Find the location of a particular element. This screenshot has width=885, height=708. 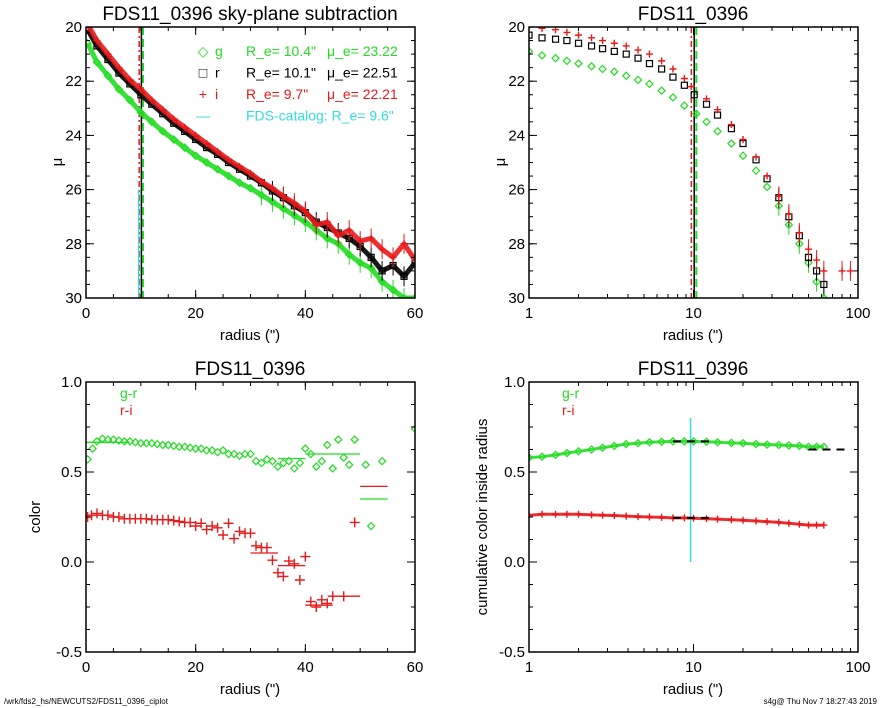

y-tick-label: 22 is located at coordinates (516, 81).